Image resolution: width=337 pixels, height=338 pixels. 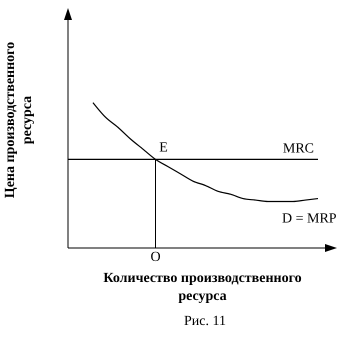 What do you see at coordinates (298, 148) in the screenshot?
I see `series-label: MRC` at bounding box center [298, 148].